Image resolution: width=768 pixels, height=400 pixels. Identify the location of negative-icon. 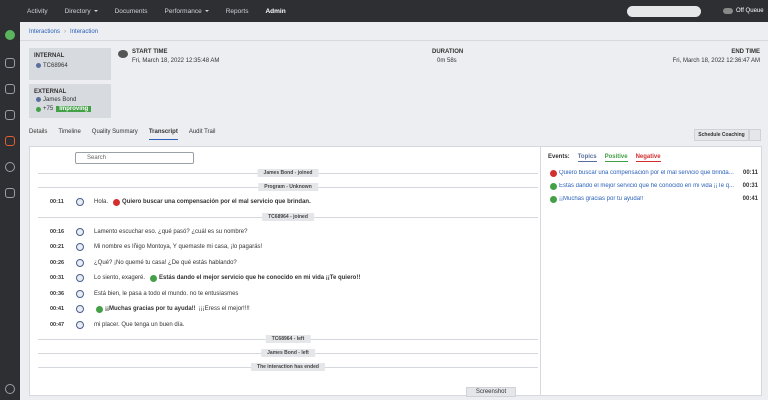
(117, 202).